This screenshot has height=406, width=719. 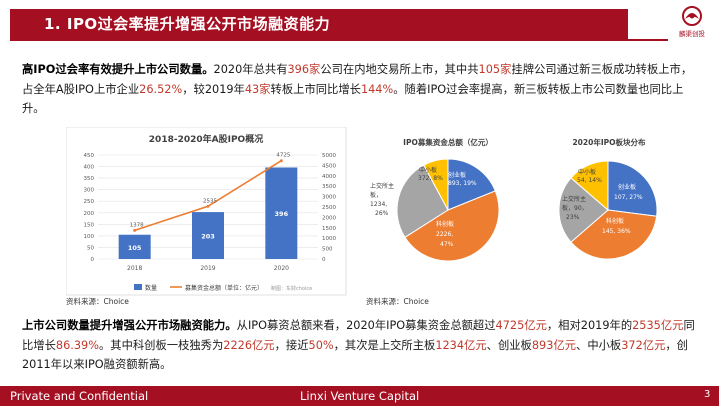 What do you see at coordinates (554, 345) in the screenshot?
I see `highlight-value: 893亿元` at bounding box center [554, 345].